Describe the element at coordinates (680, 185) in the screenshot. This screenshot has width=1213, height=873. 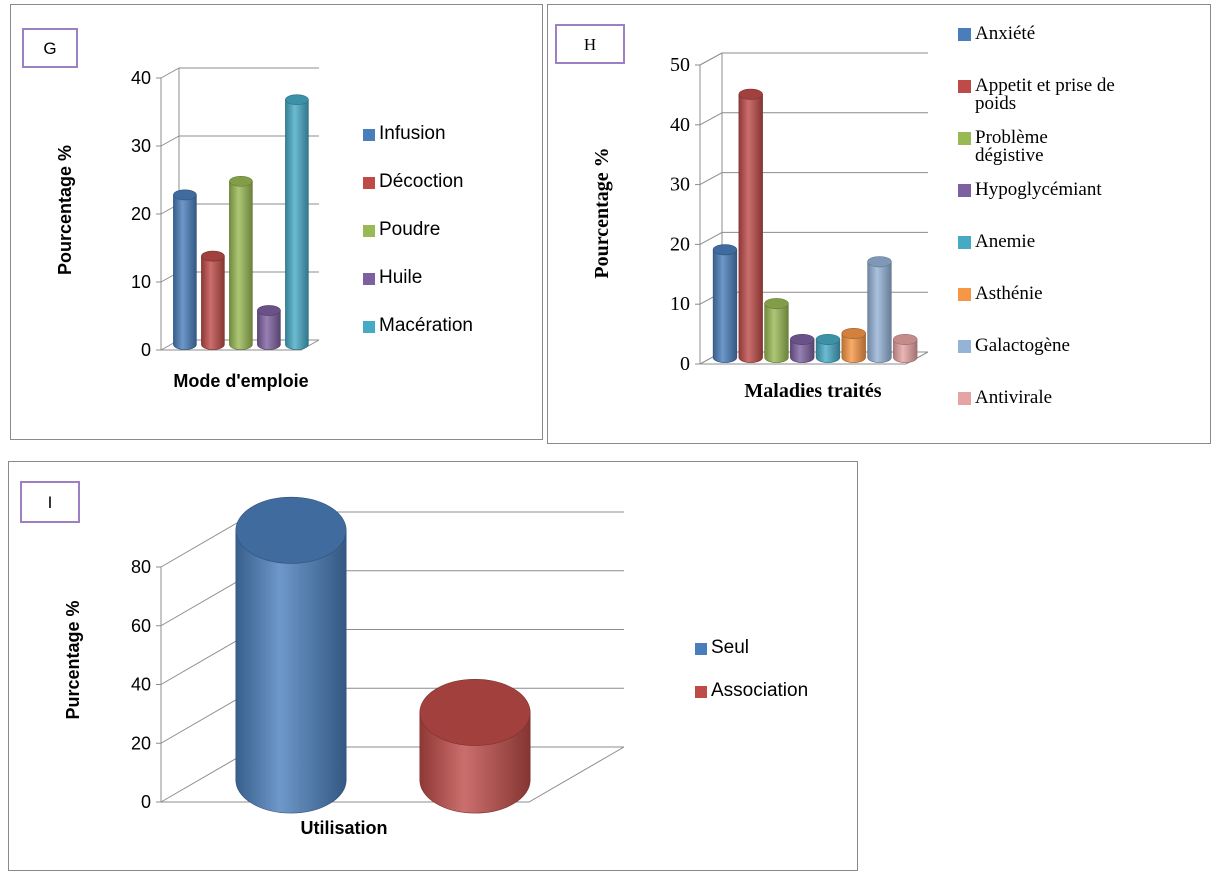
I see `chart-h-y-tick-label: 30` at that location.